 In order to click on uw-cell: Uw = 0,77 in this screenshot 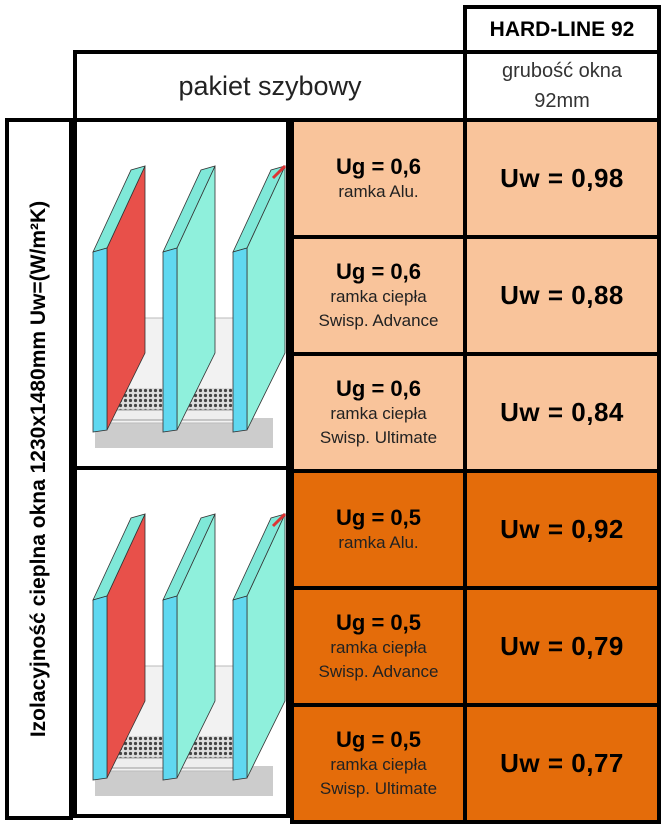, I will do `click(562, 763)`.